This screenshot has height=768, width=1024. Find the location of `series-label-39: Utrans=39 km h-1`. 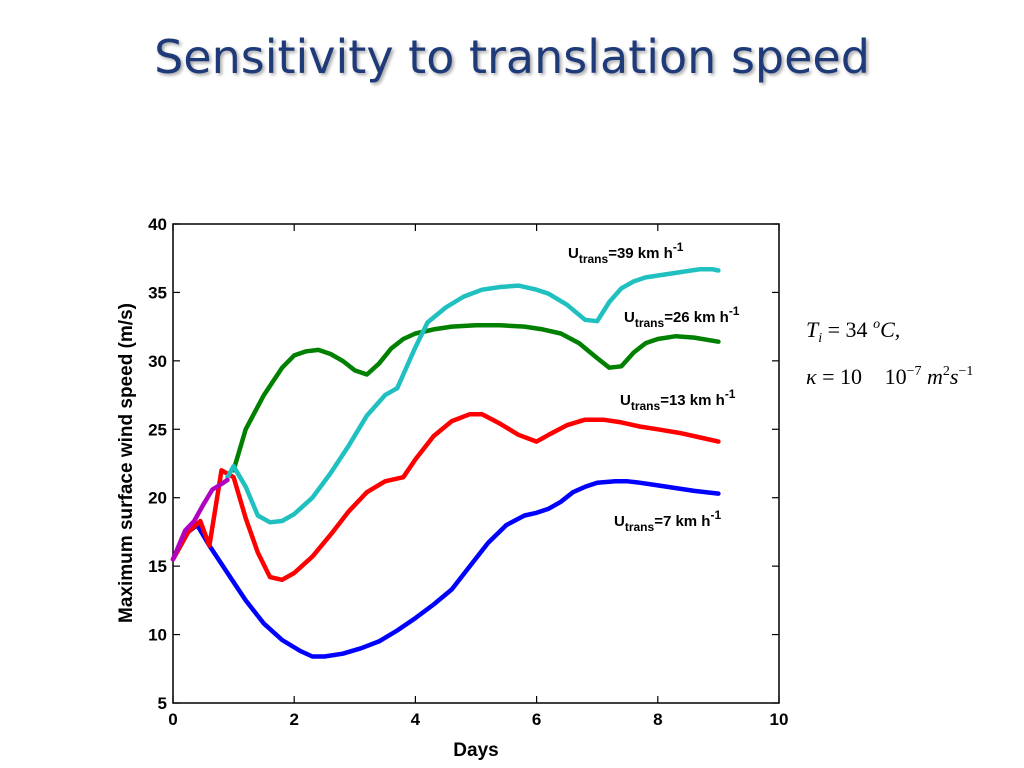

series-label-39: Utrans=39 km h-1 is located at coordinates (626, 253).